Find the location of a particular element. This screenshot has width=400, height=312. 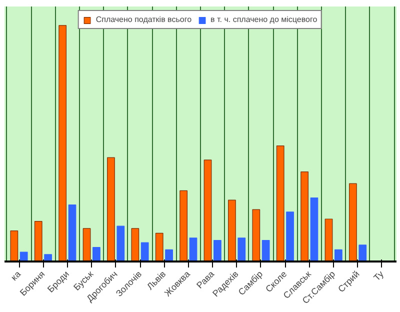

x-tick-label: ка is located at coordinates (16, 275).